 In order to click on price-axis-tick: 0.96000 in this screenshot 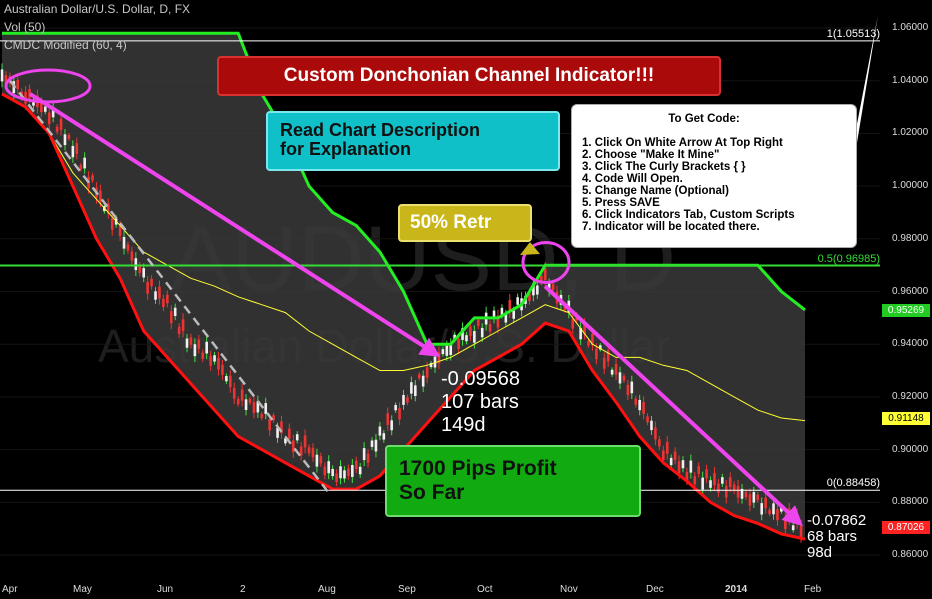, I will do `click(910, 291)`.